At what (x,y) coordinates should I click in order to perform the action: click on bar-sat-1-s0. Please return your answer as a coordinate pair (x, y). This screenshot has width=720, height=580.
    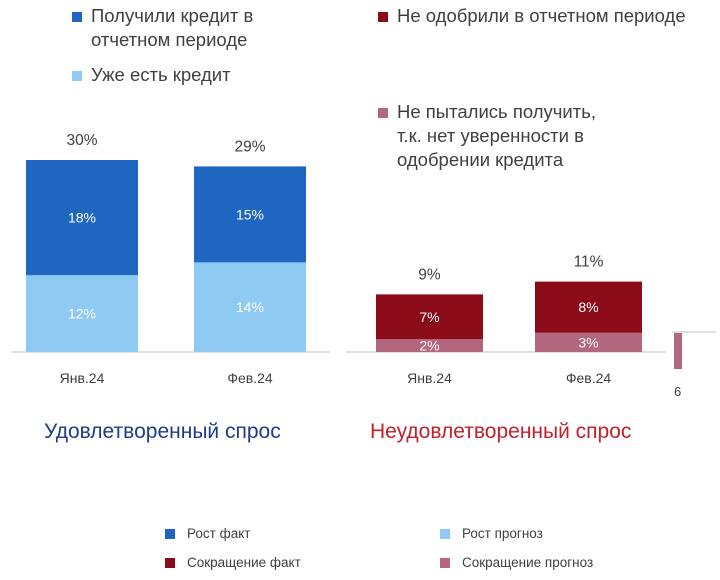
    Looking at the image, I should click on (250, 307).